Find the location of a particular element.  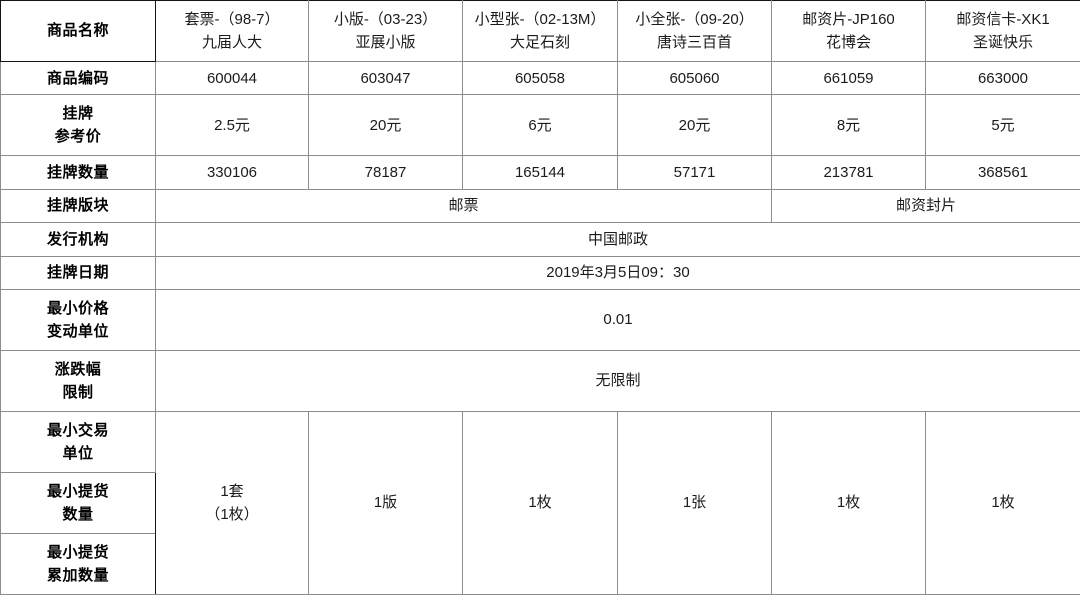

cell-product-code-3: 605058 is located at coordinates (540, 78).